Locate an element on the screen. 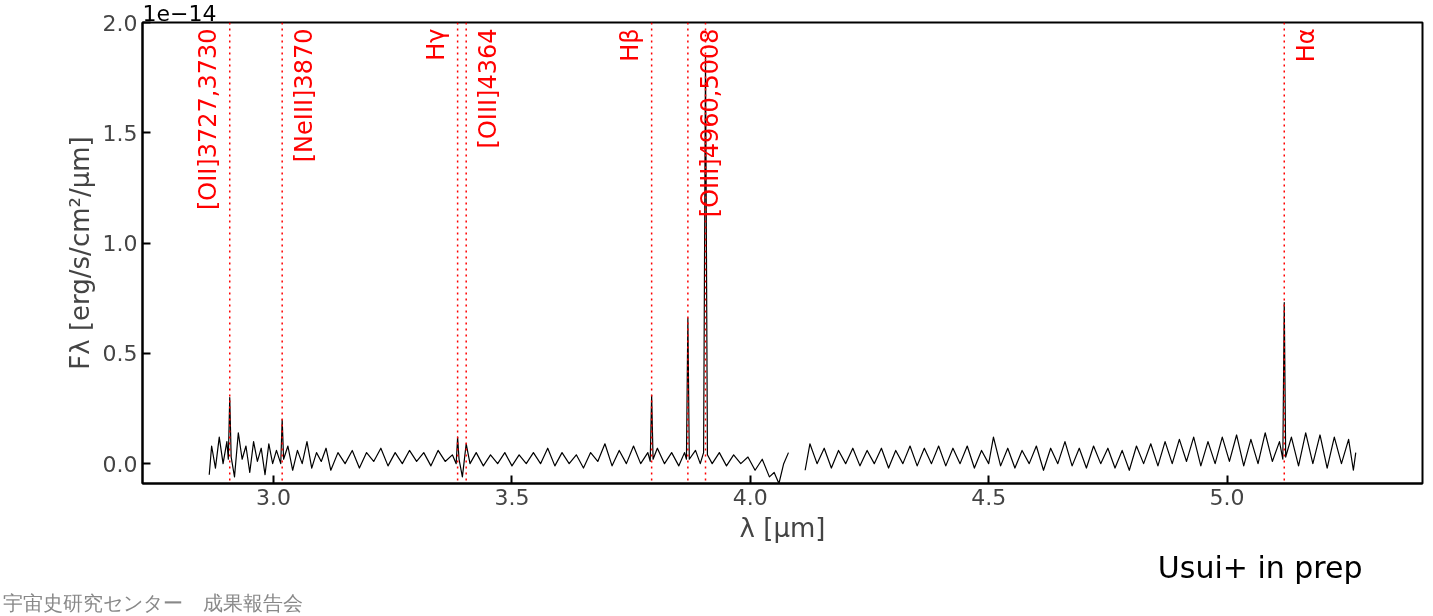 The width and height of the screenshot is (1433, 616). y-tick-label: 1.5 is located at coordinates (120, 133).